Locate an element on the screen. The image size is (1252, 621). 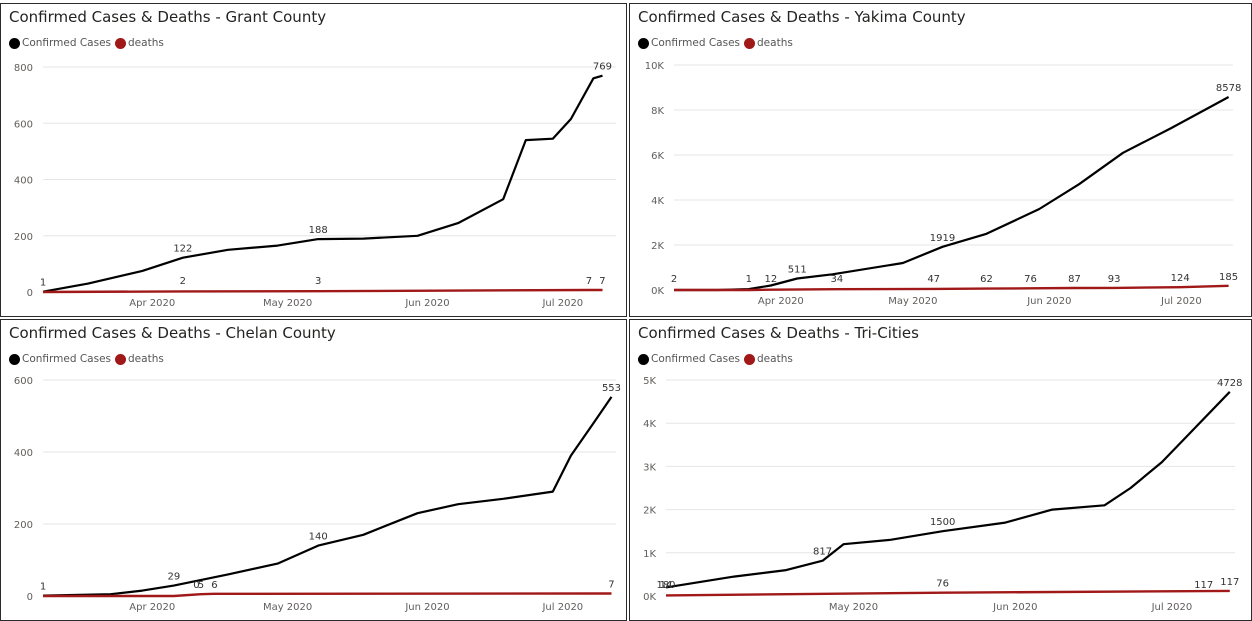
data-label: 12 is located at coordinates (770, 279).